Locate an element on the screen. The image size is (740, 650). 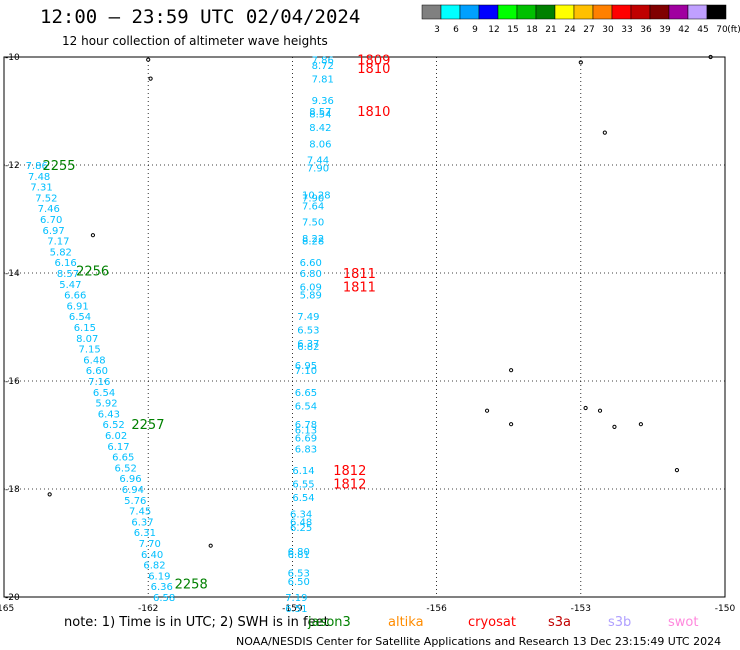
satellite-name: jason3 is located at coordinates (329, 622).